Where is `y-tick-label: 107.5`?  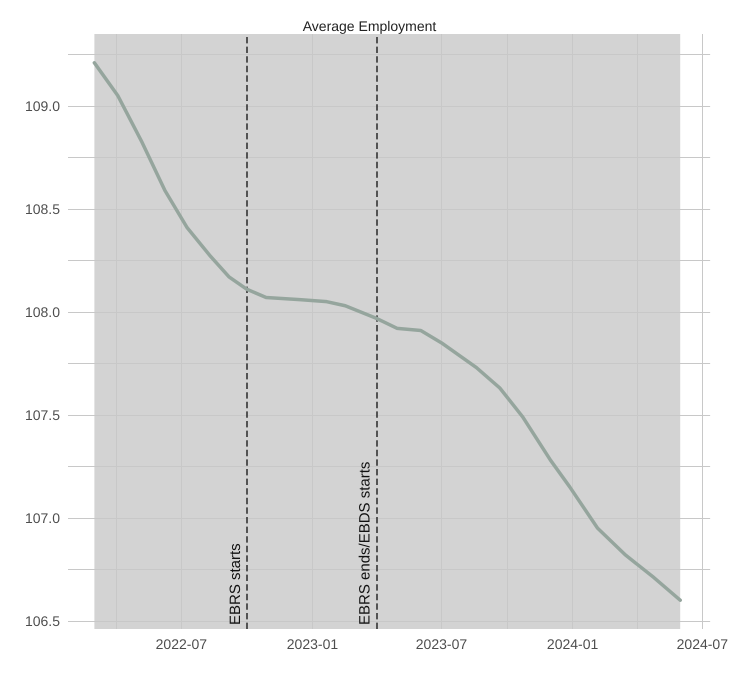
y-tick-label: 107.5 is located at coordinates (42, 414).